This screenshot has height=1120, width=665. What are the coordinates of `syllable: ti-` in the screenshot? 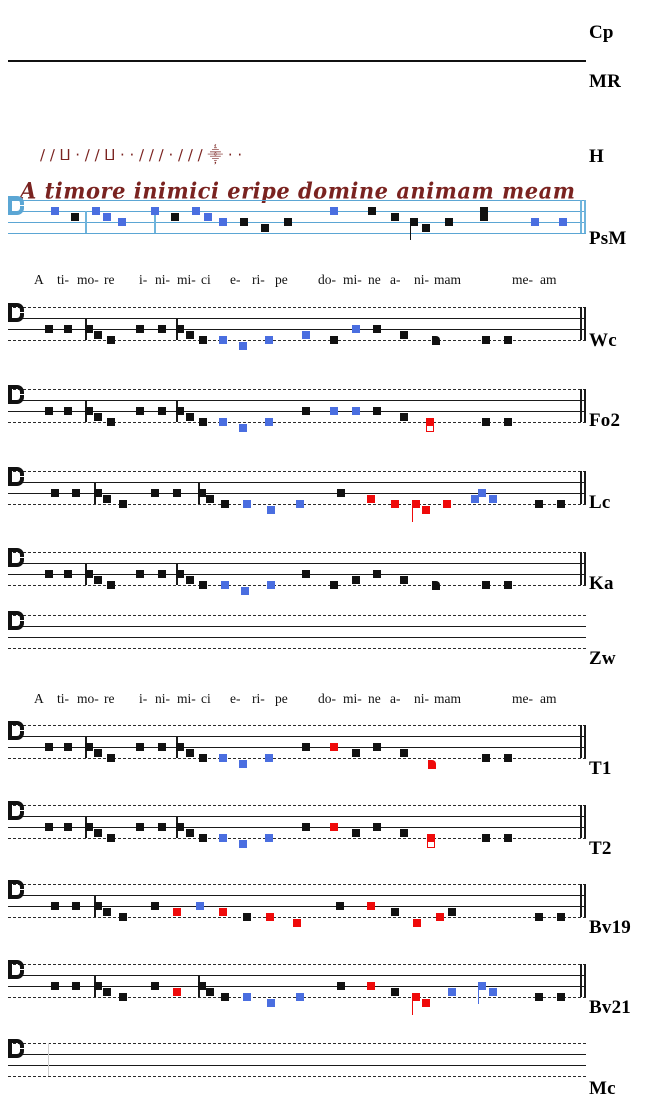 It's located at (63, 698).